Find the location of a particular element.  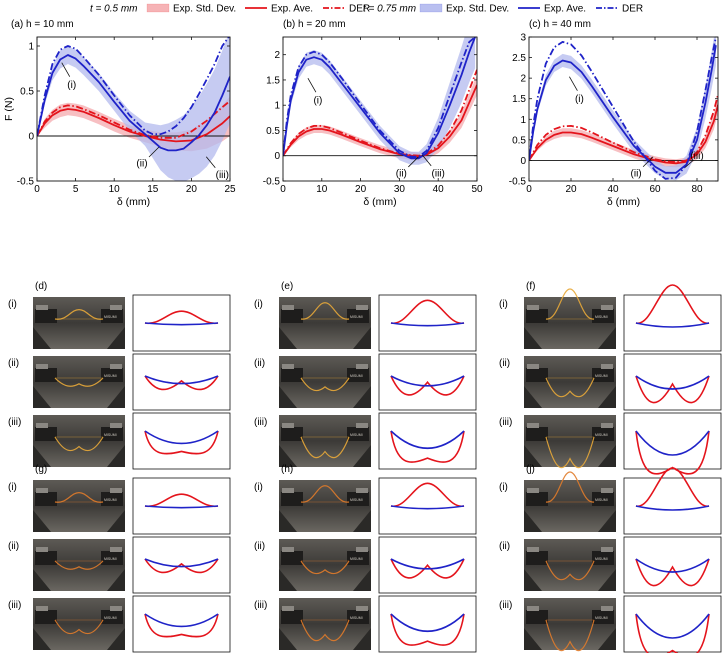

chart-title: (b) h = 20 mm is located at coordinates (314, 24).